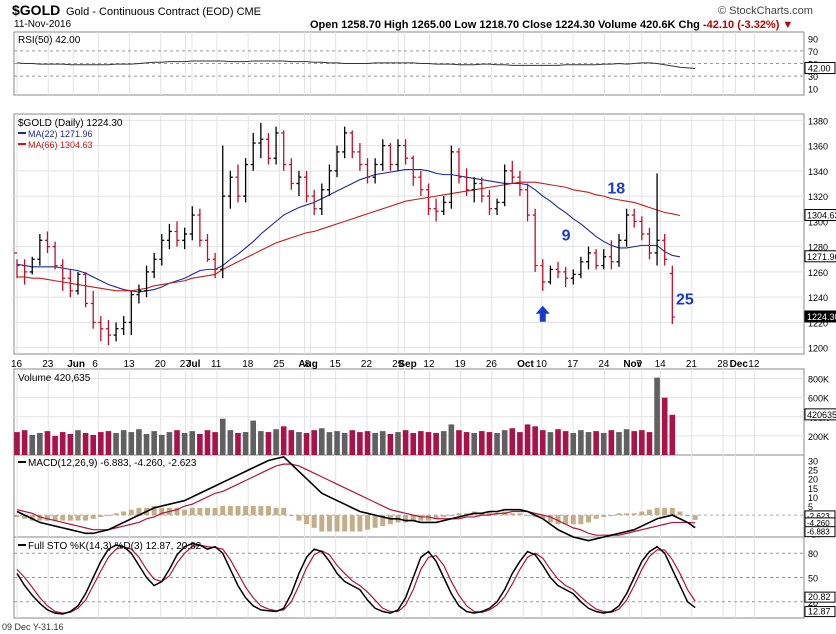 This screenshot has width=836, height=634. Describe the element at coordinates (692, 364) in the screenshot. I see `x-tick-label: 21` at that location.